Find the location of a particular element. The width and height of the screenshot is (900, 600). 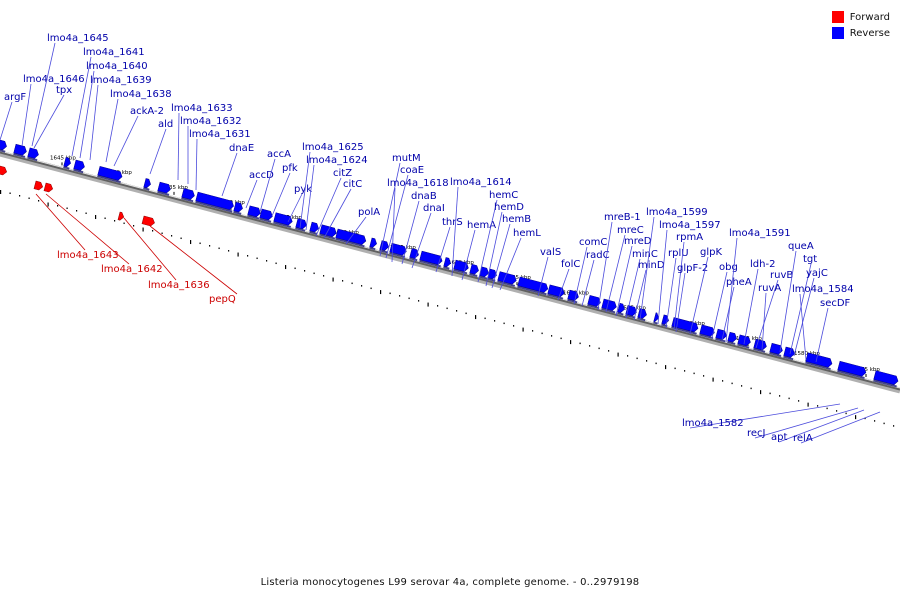

reverse-gene-label: secDF is located at coordinates (835, 303).